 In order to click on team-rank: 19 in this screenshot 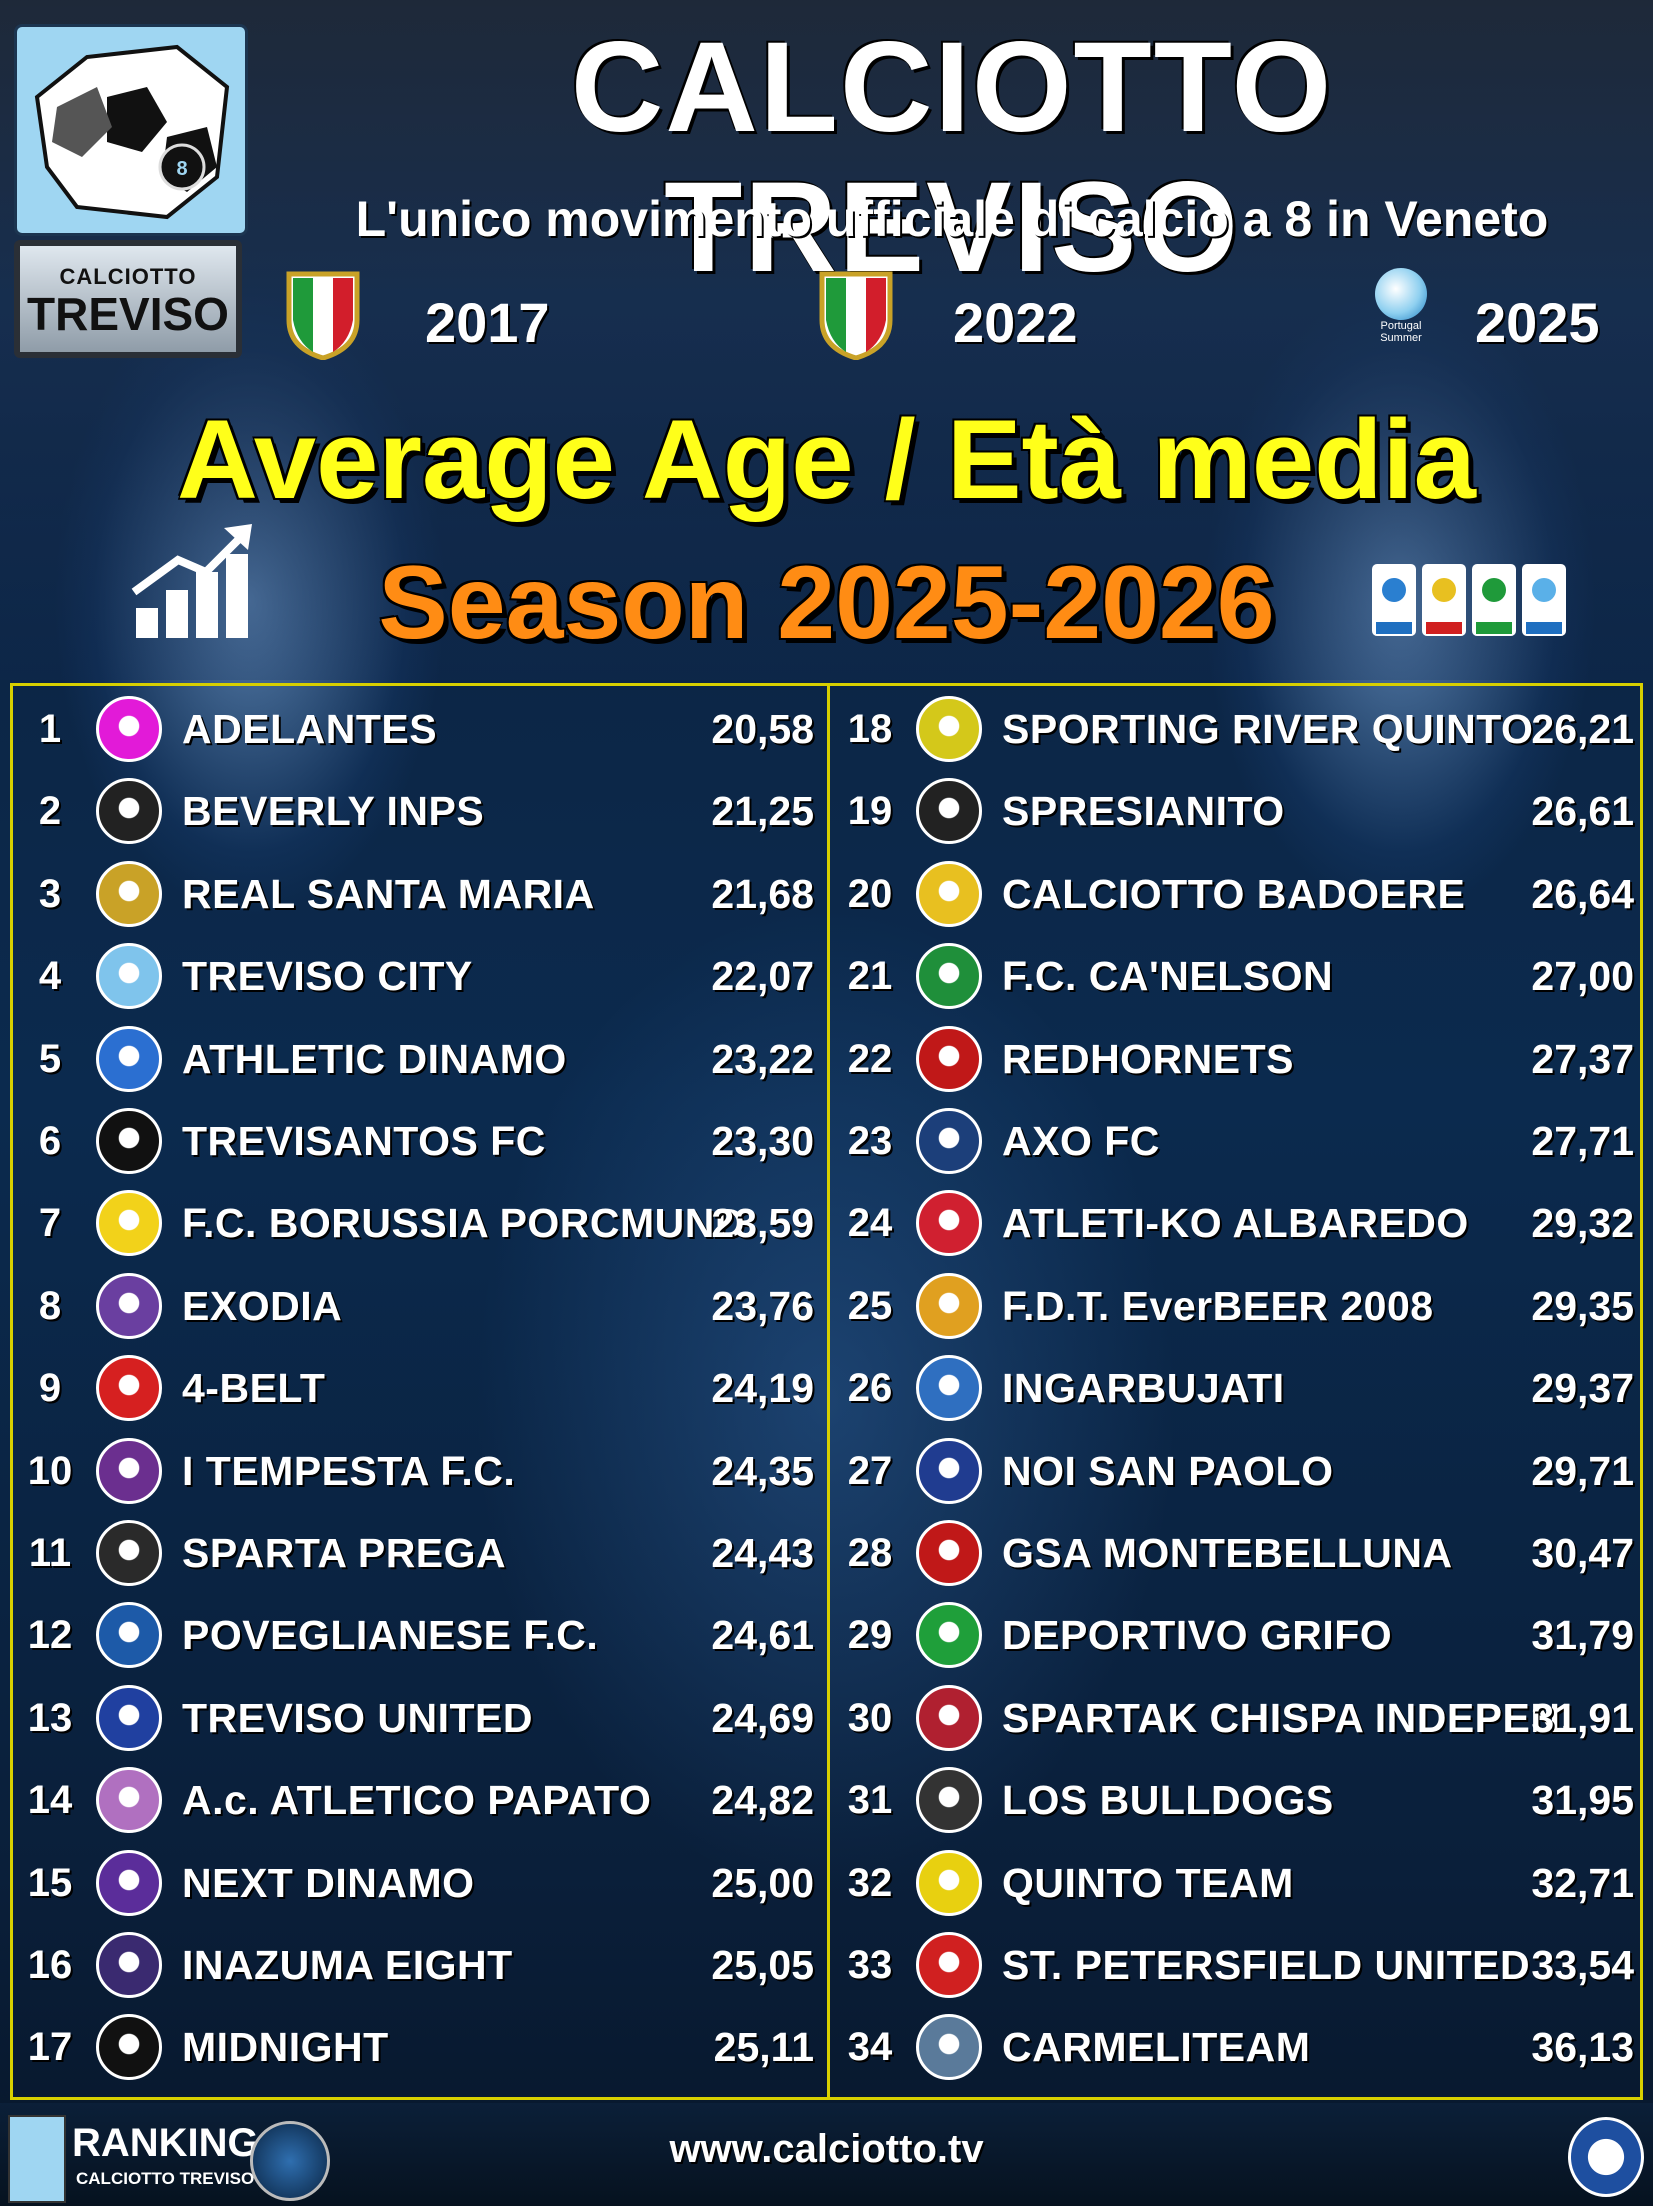, I will do `click(870, 811)`.